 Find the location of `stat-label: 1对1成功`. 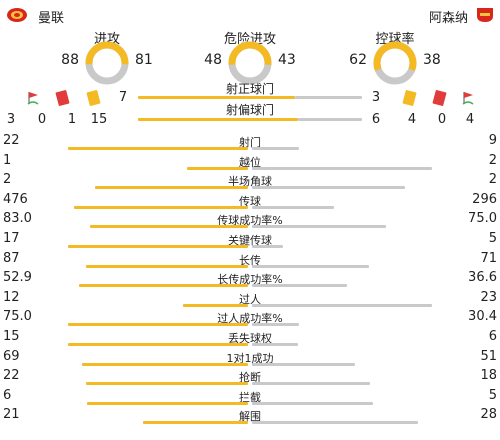

stat-label: 1对1成功 is located at coordinates (250, 358).